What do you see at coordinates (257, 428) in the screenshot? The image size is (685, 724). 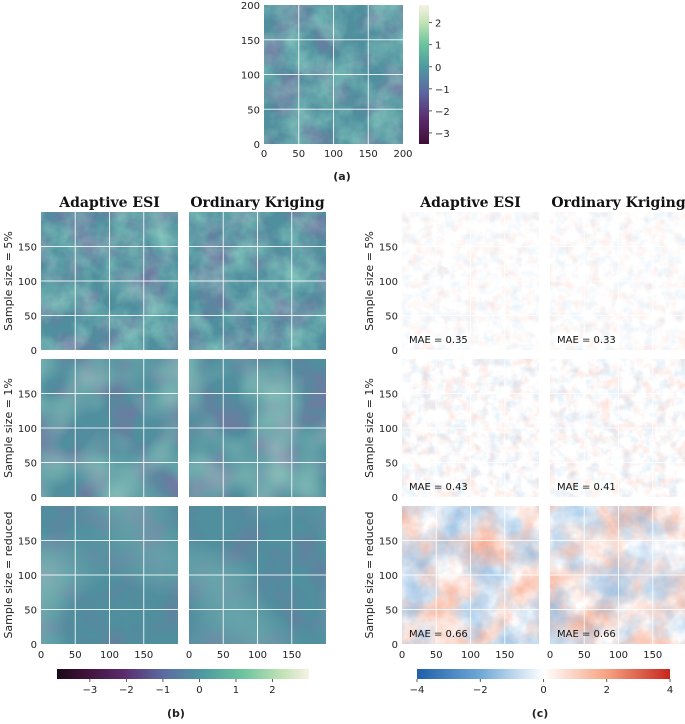 I see `panel-b-map-r1c1` at bounding box center [257, 428].